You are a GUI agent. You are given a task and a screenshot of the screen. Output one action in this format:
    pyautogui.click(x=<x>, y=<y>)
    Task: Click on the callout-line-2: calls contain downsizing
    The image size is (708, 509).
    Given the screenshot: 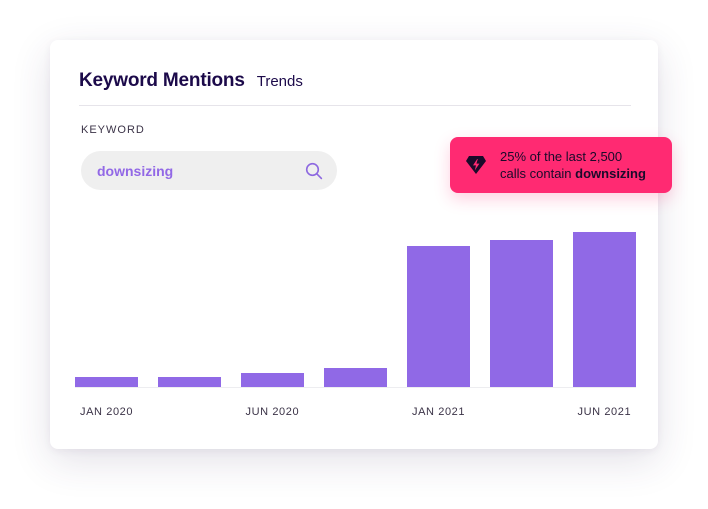 What is the action you would take?
    pyautogui.click(x=573, y=173)
    